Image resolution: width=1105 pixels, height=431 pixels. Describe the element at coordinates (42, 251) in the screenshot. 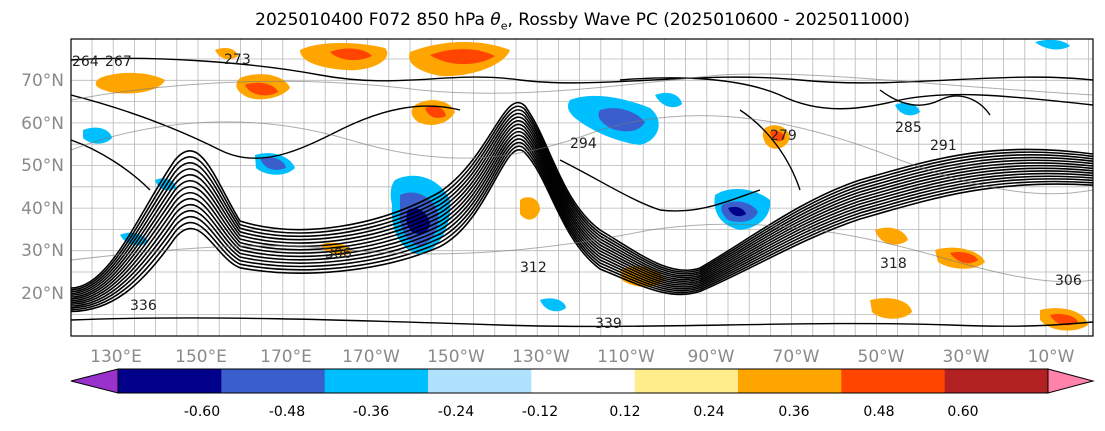

I see `lat-label: 30°N` at that location.